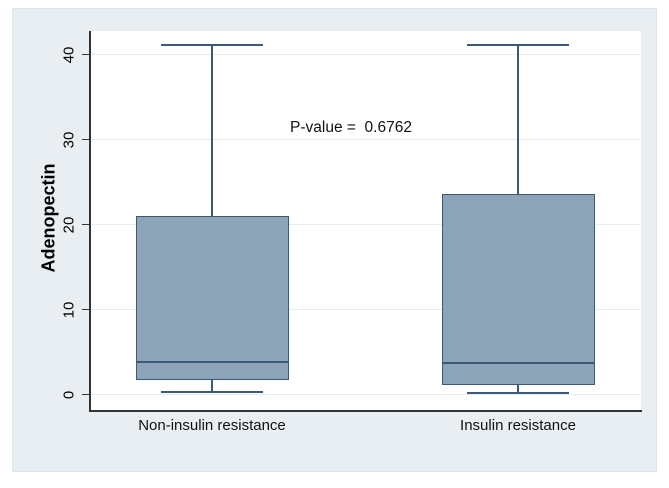 This screenshot has width=669, height=488. Describe the element at coordinates (69, 139) in the screenshot. I see `y-tick-label: 30` at that location.